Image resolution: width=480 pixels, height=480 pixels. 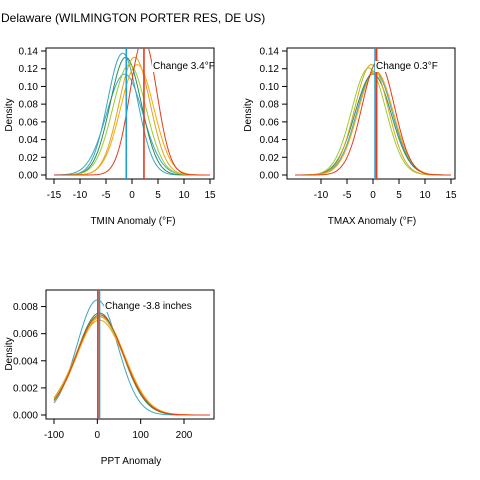 What do you see at coordinates (80, 195) in the screenshot?
I see `tmin-x-tick-label: -10` at bounding box center [80, 195].